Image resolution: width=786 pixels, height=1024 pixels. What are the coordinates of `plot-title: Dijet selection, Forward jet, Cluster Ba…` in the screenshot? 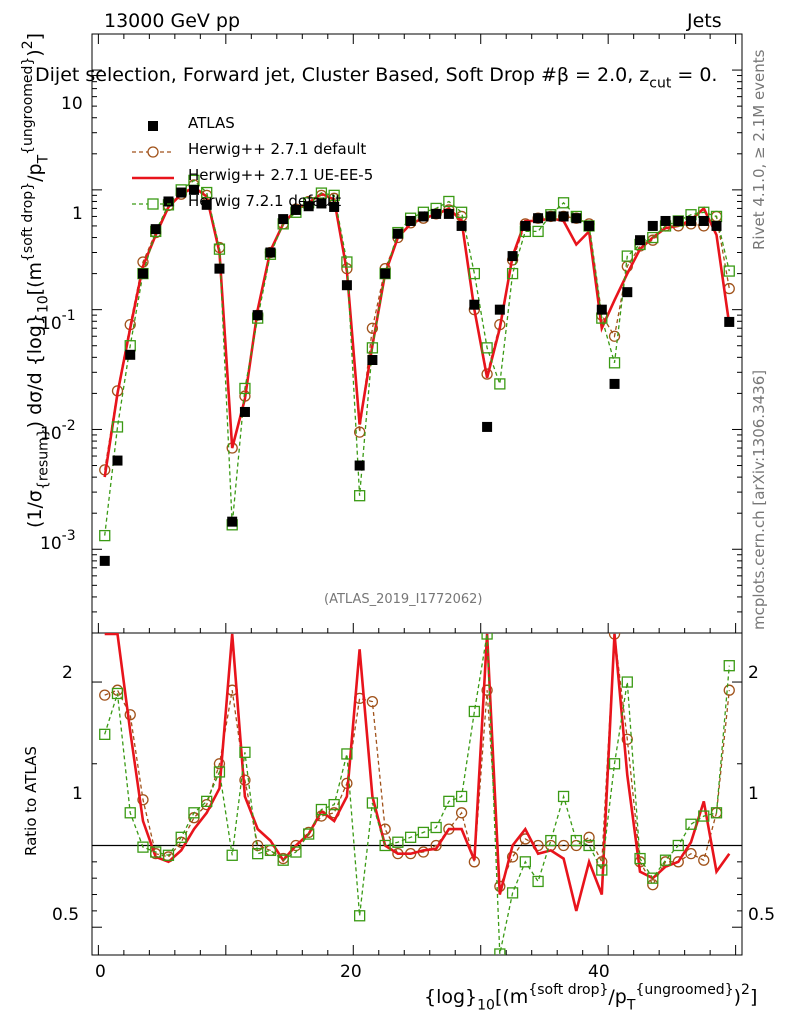 It's located at (376, 77).